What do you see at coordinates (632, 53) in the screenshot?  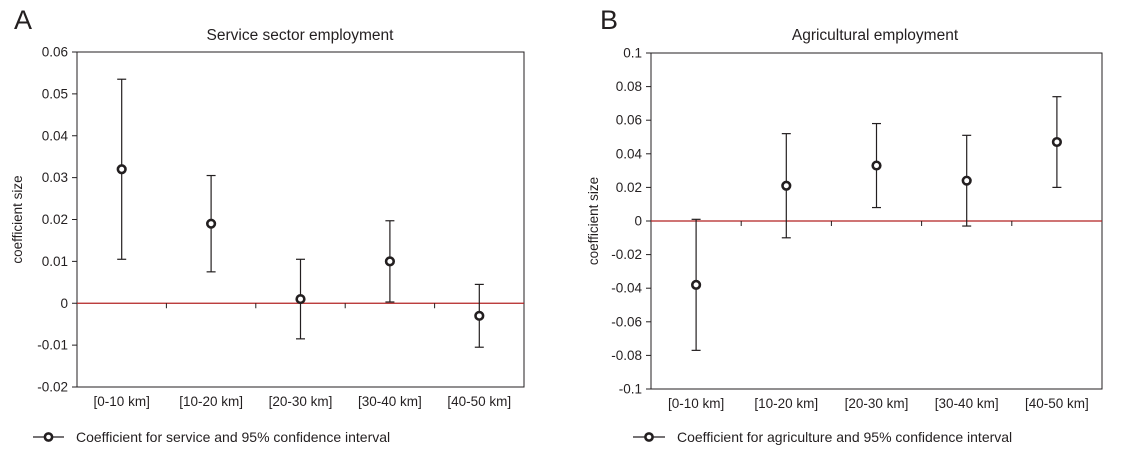 I see `y-tick-label: 0.1` at bounding box center [632, 53].